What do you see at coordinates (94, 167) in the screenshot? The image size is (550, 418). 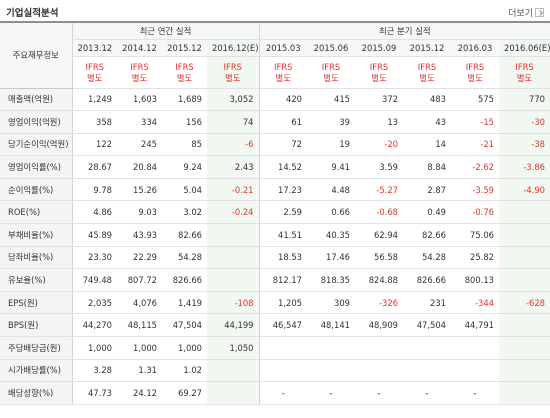 I see `data-cell: 28.67` at bounding box center [94, 167].